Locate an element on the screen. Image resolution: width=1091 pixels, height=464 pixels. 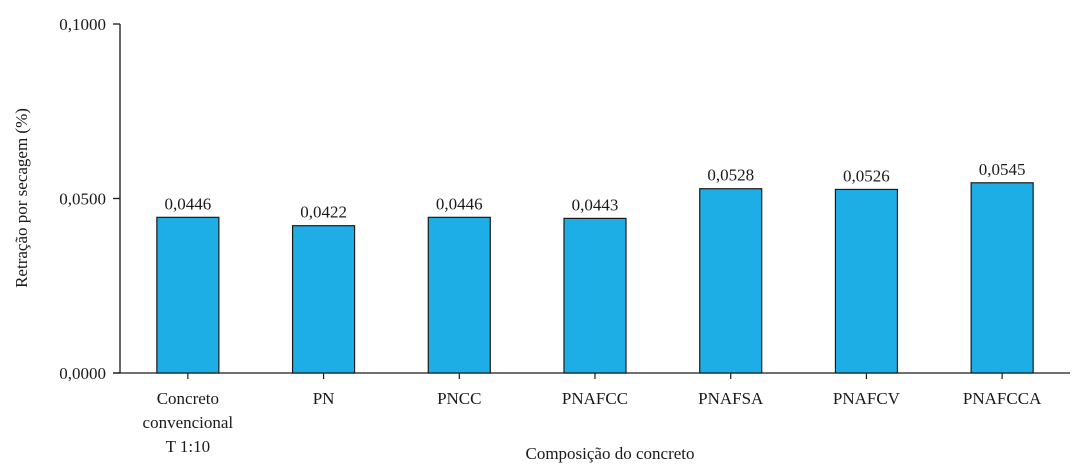
bar-value-label: 0,0443 is located at coordinates (595, 204).